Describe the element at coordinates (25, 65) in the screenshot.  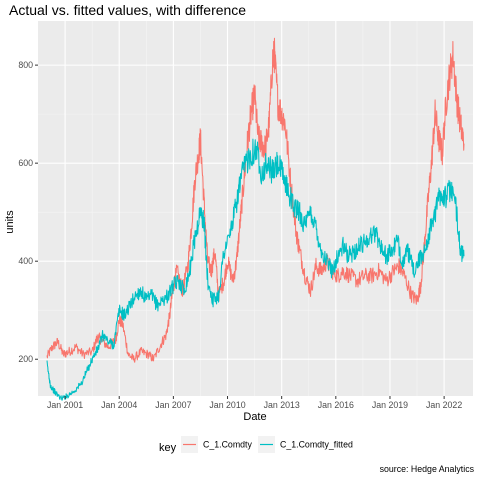
I see `y-tick-label: 800` at that location.